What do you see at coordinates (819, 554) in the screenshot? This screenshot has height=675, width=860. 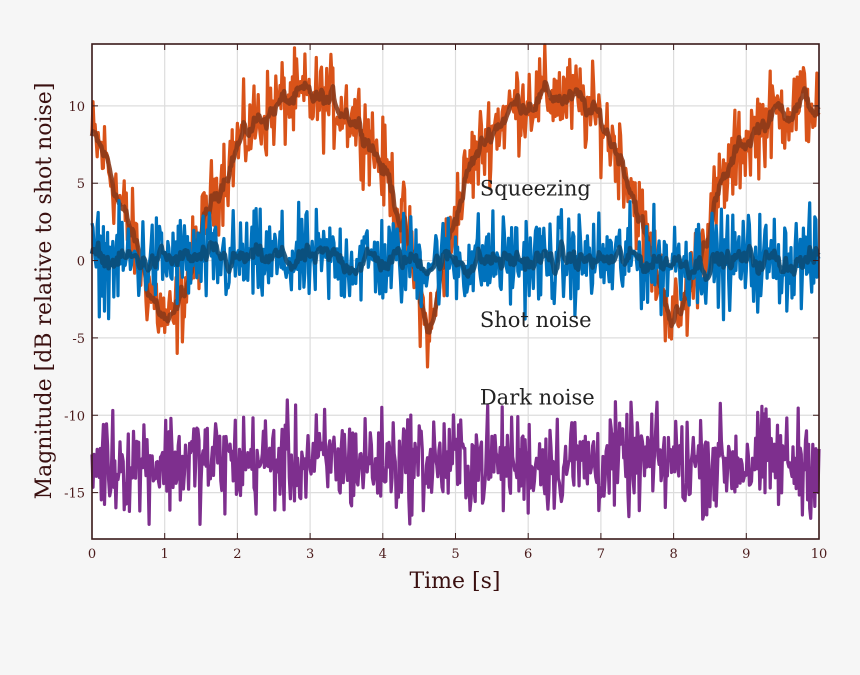 I see `x-tick-label: 10` at bounding box center [819, 554].